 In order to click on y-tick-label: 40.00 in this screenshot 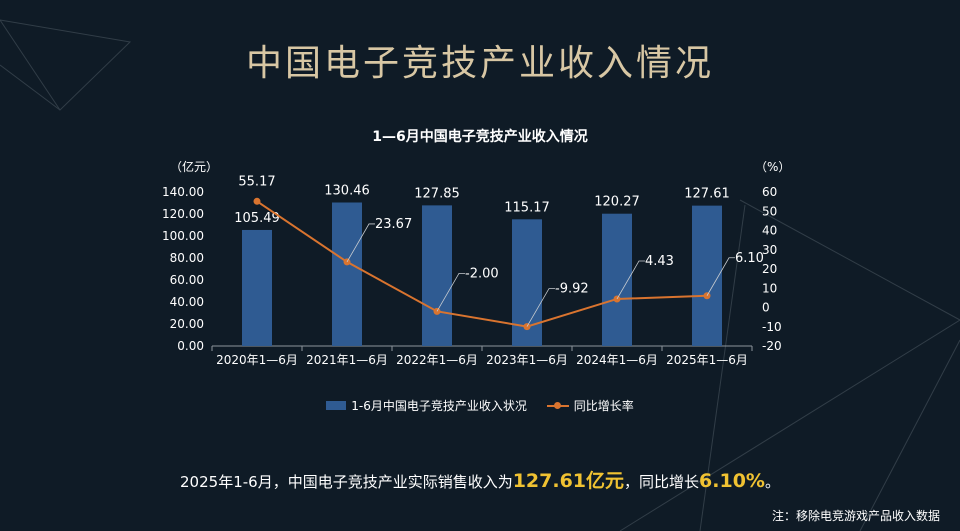, I will do `click(187, 302)`.